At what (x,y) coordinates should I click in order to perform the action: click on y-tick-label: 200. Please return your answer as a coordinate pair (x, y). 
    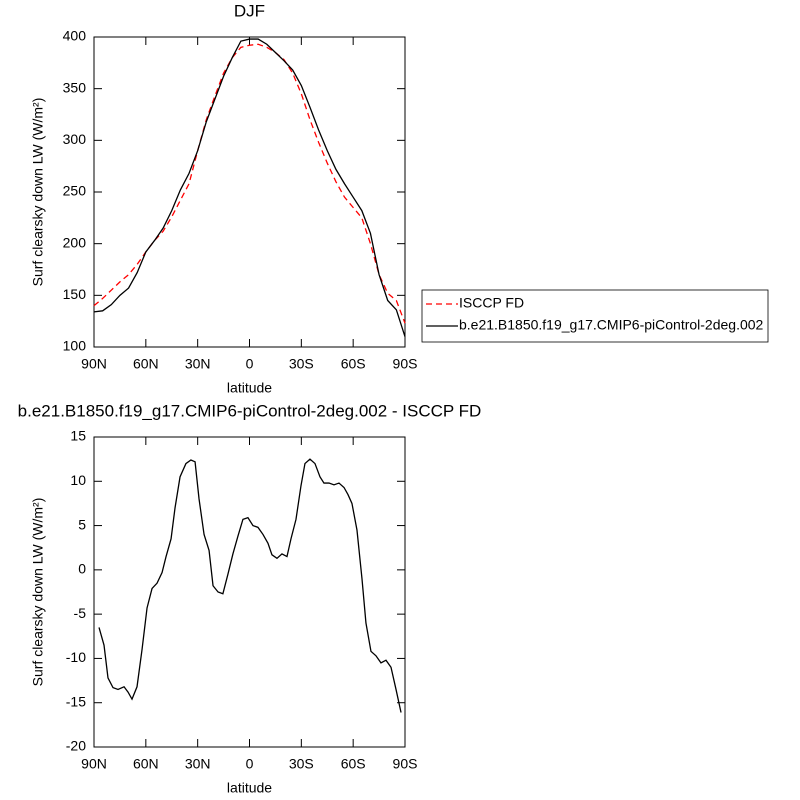
    Looking at the image, I should click on (75, 242).